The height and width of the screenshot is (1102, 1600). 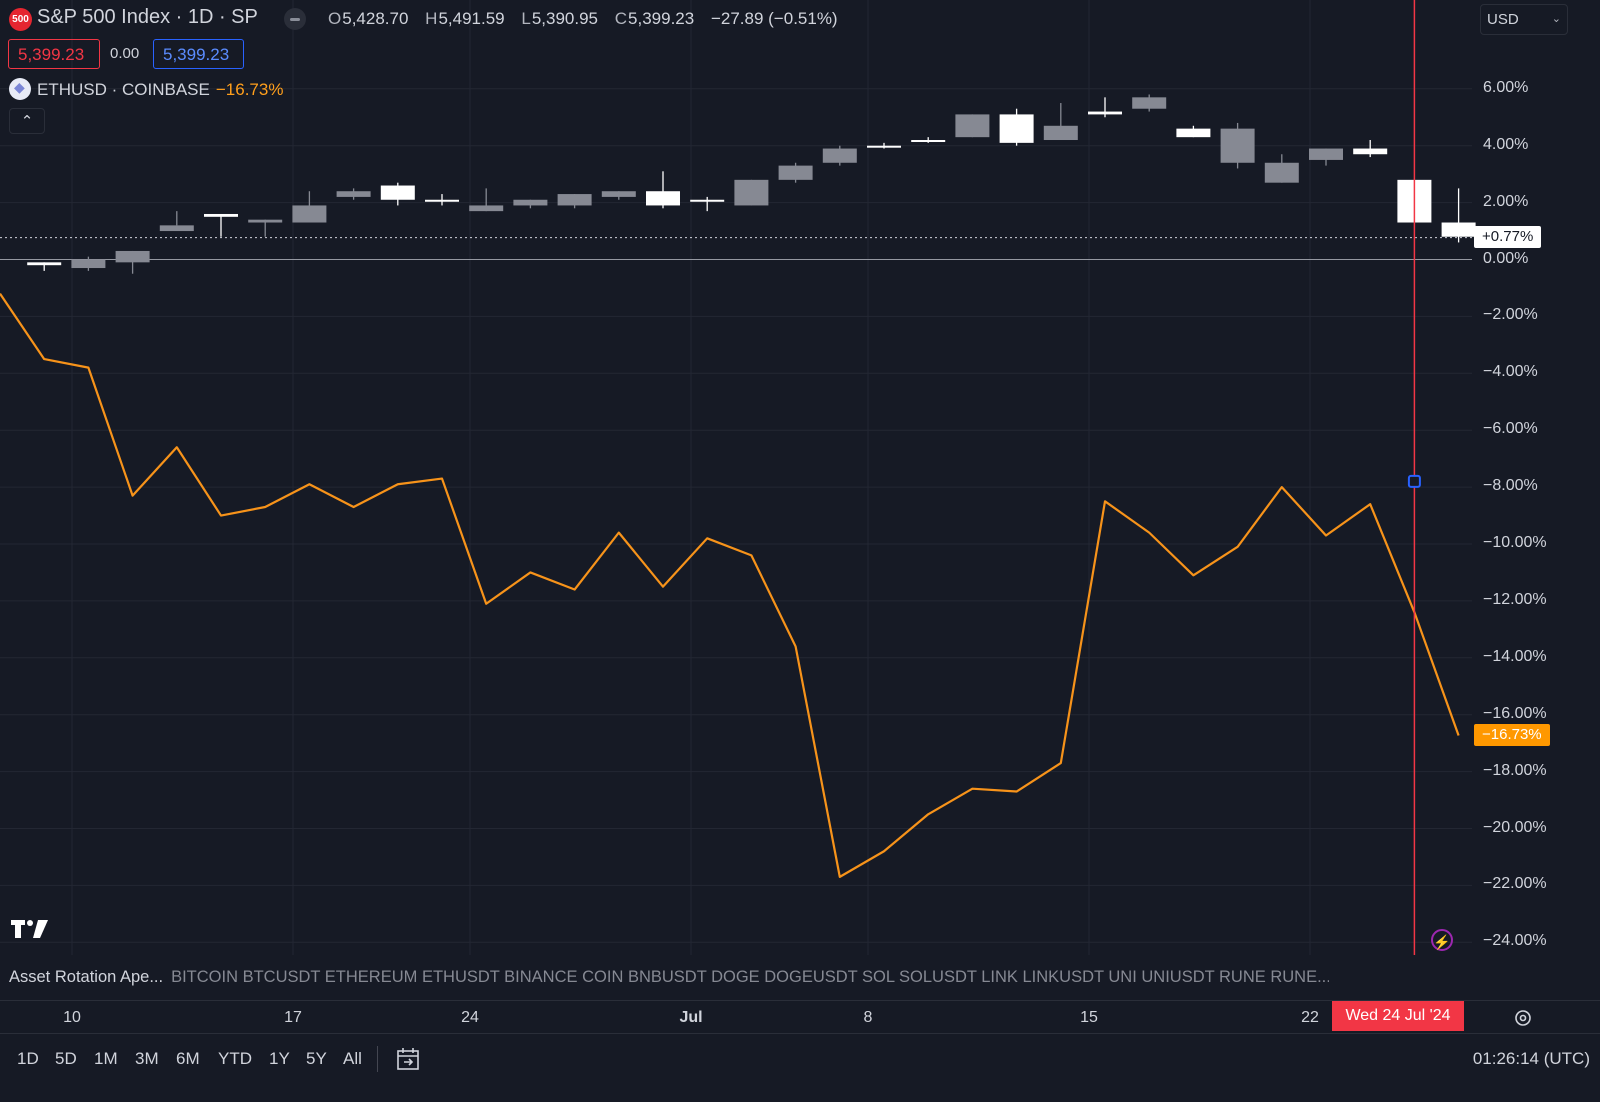 What do you see at coordinates (249, 89) in the screenshot?
I see `compare-symbol-change: −16.73%` at bounding box center [249, 89].